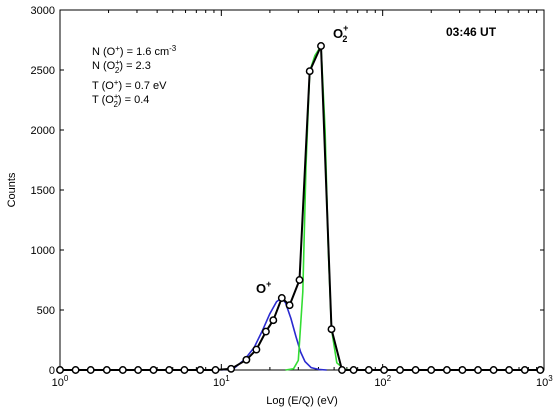 This screenshot has height=411, width=554. Describe the element at coordinates (221, 381) in the screenshot. I see `x-tick-label: 10¹` at that location.